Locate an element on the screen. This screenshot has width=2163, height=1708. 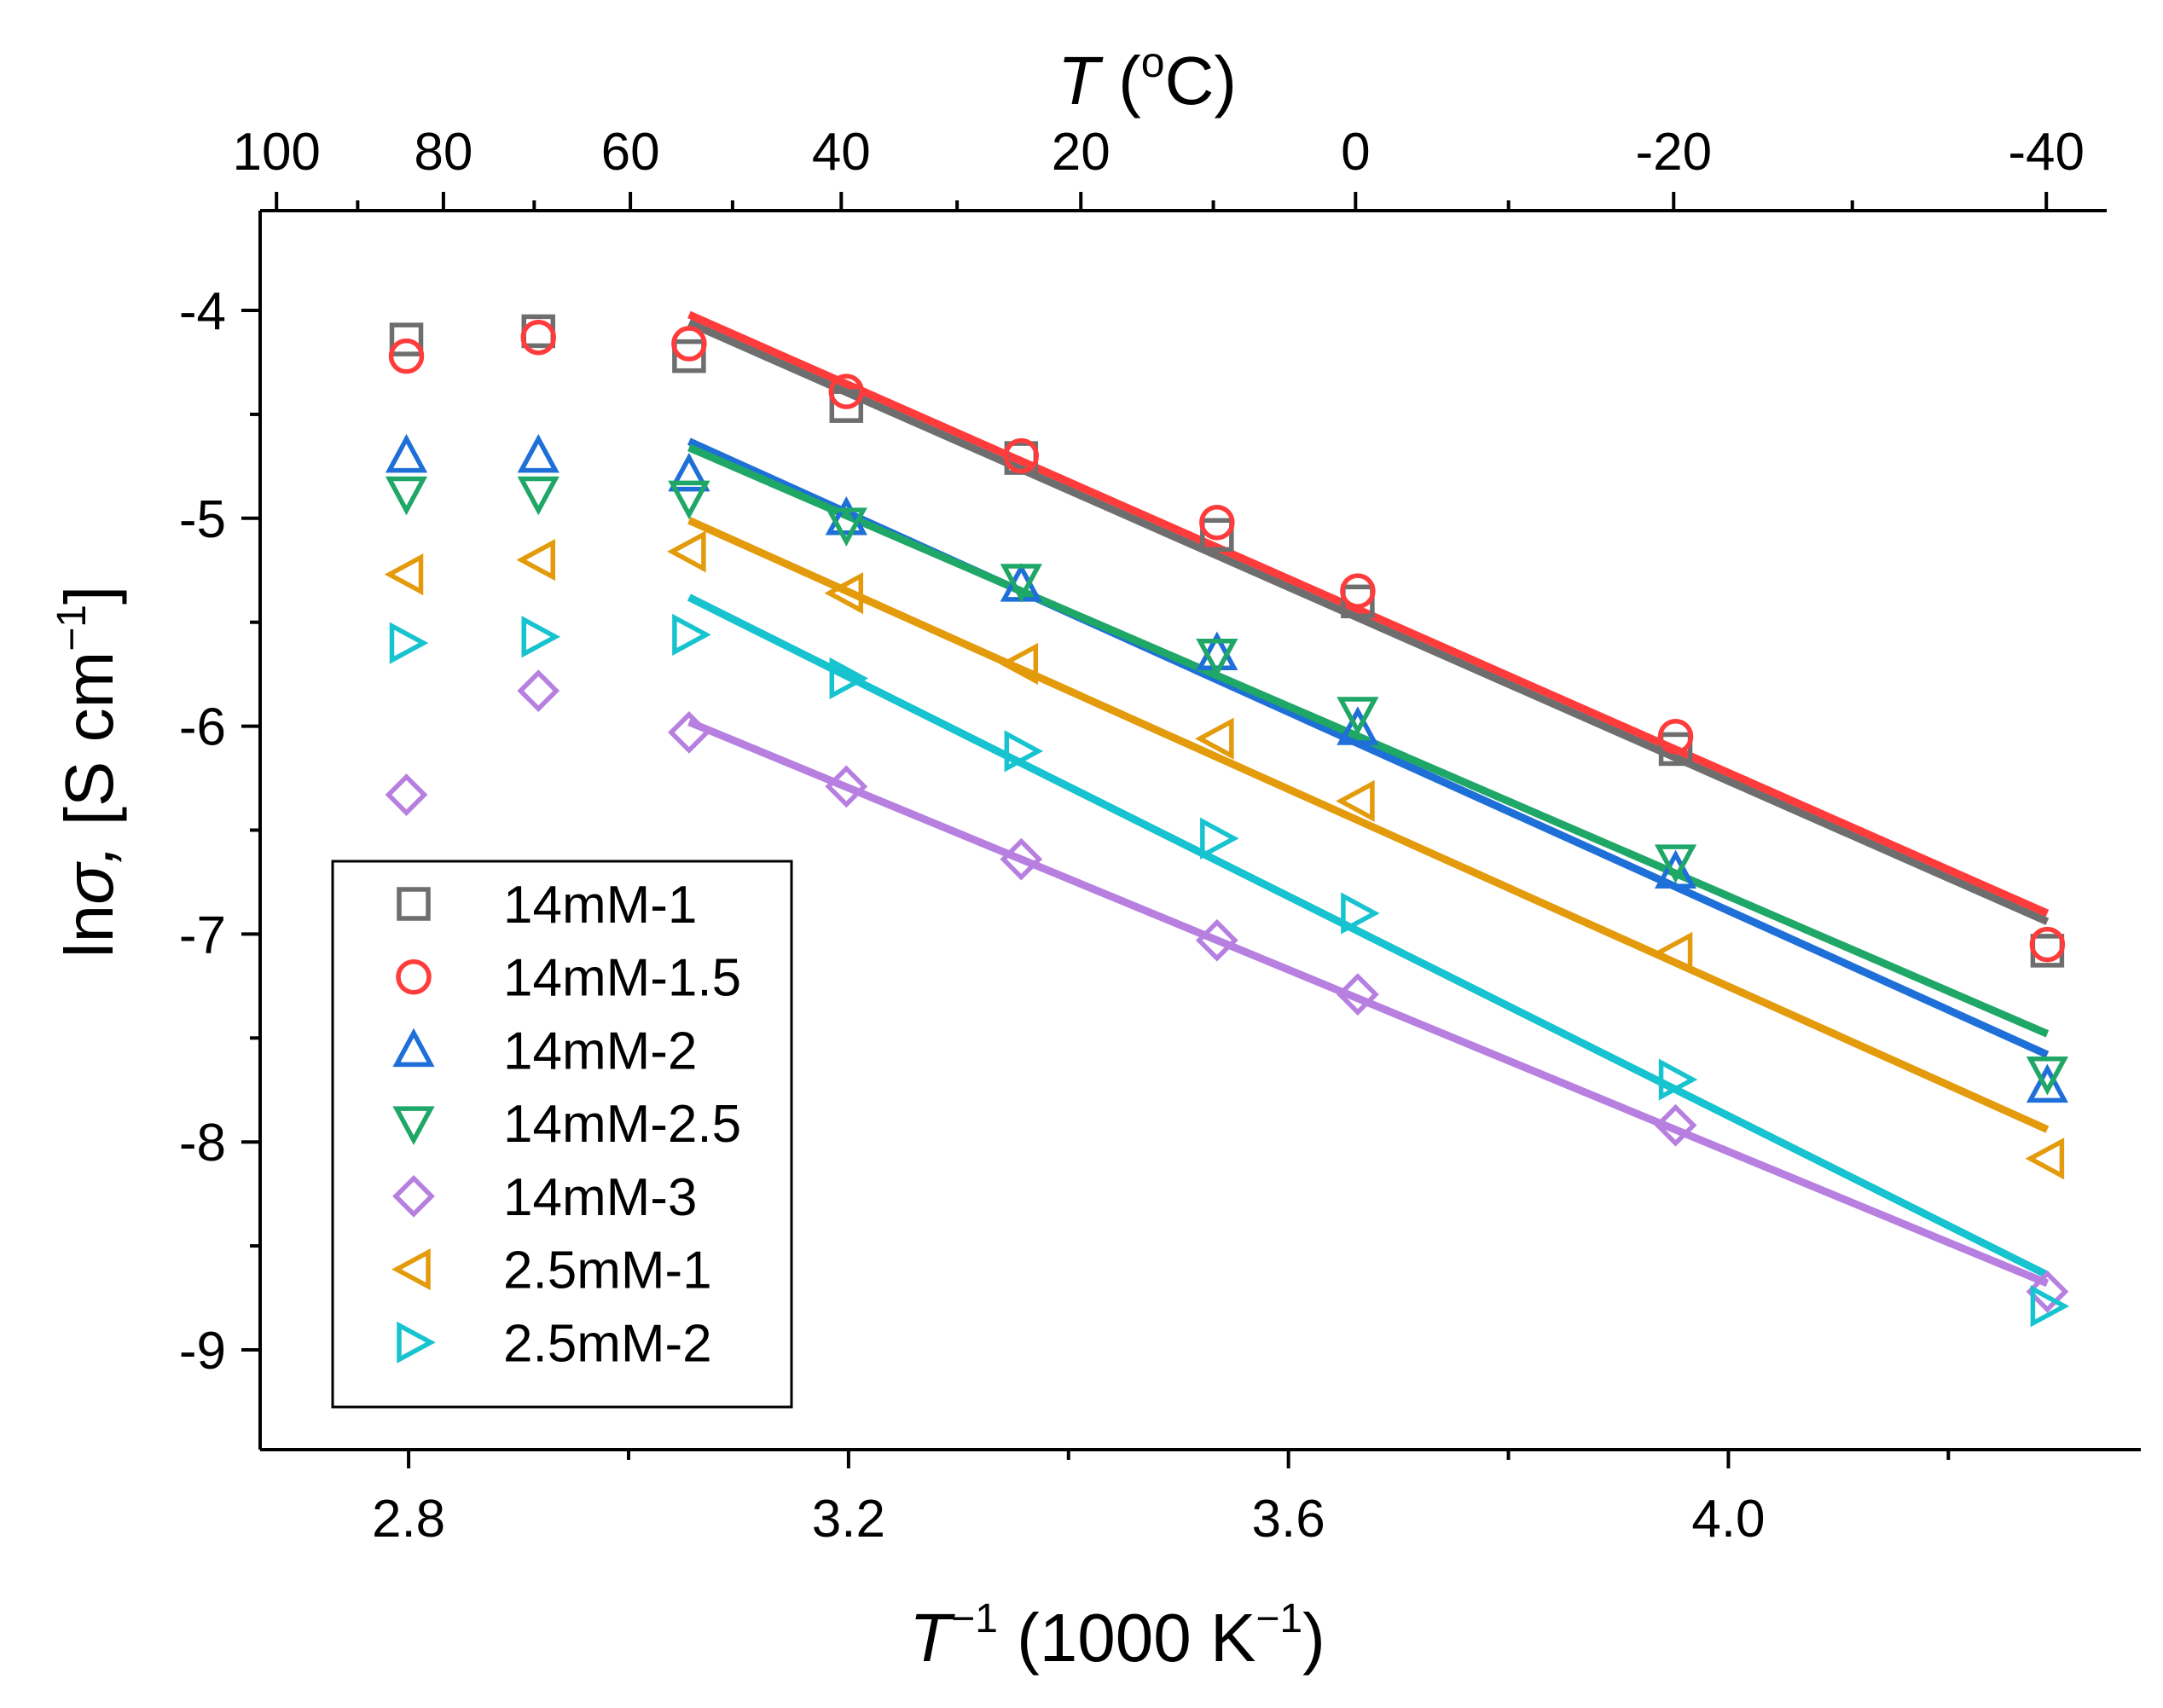
top-tick-label: 40 is located at coordinates (841, 152).